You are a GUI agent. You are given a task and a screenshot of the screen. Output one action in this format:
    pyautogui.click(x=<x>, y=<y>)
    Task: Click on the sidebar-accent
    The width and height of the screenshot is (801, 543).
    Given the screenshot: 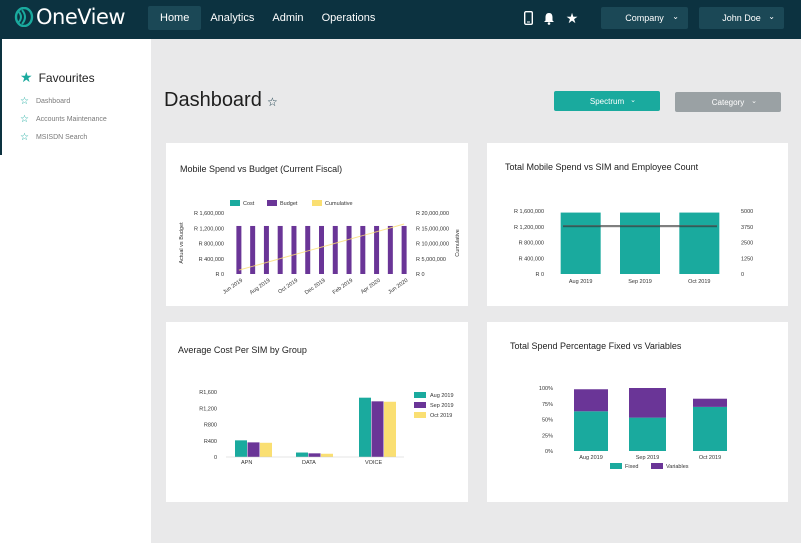 What is the action you would take?
    pyautogui.click(x=1, y=97)
    